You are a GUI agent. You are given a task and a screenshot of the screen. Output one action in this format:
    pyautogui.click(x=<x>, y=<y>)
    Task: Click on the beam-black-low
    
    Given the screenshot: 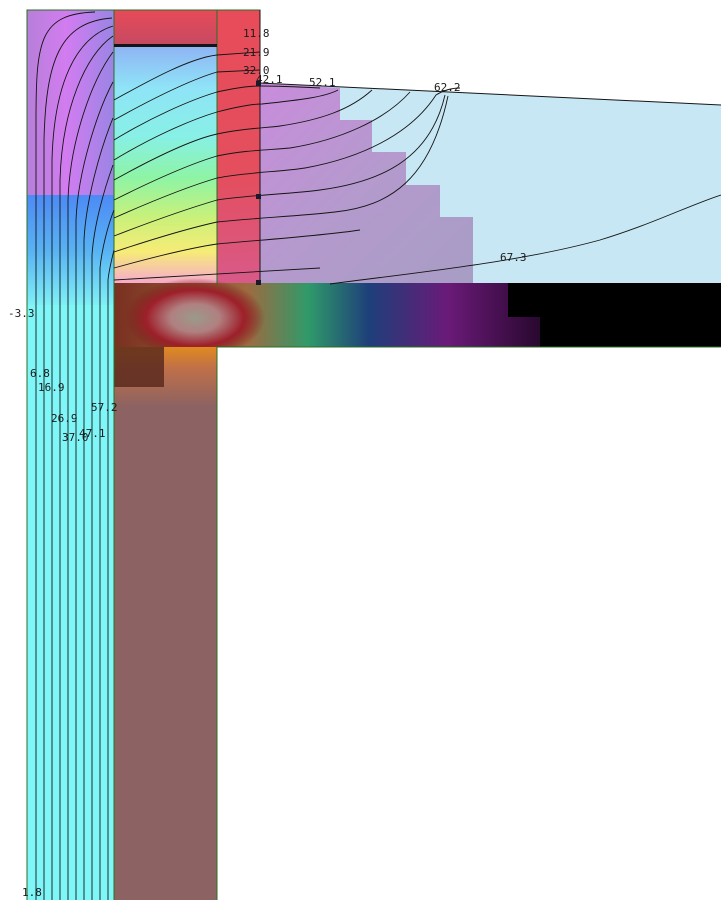 What is the action you would take?
    pyautogui.click(x=630, y=332)
    